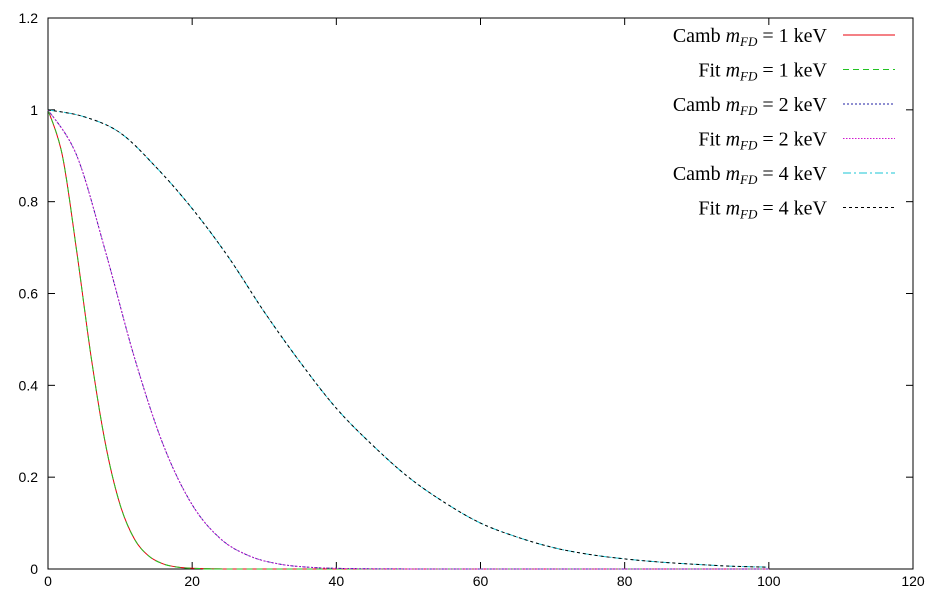 The width and height of the screenshot is (941, 594). I want to click on legend-label: Camb mFD = 4 keV, so click(750, 175).